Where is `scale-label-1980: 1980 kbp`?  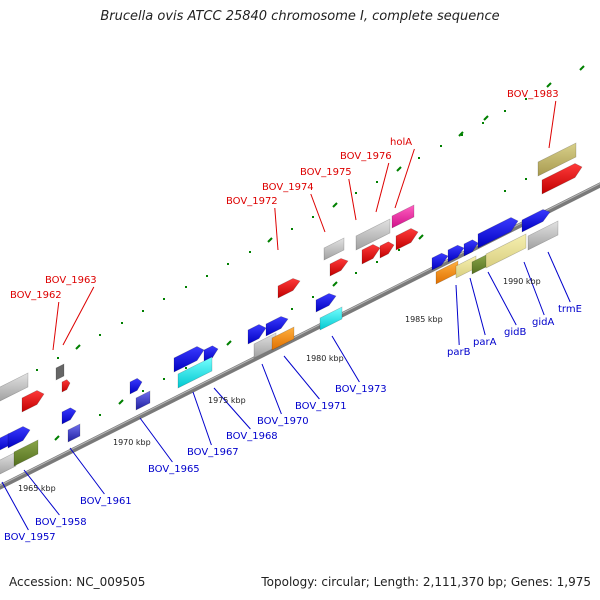
scale-label-1980: 1980 kbp is located at coordinates (325, 358).